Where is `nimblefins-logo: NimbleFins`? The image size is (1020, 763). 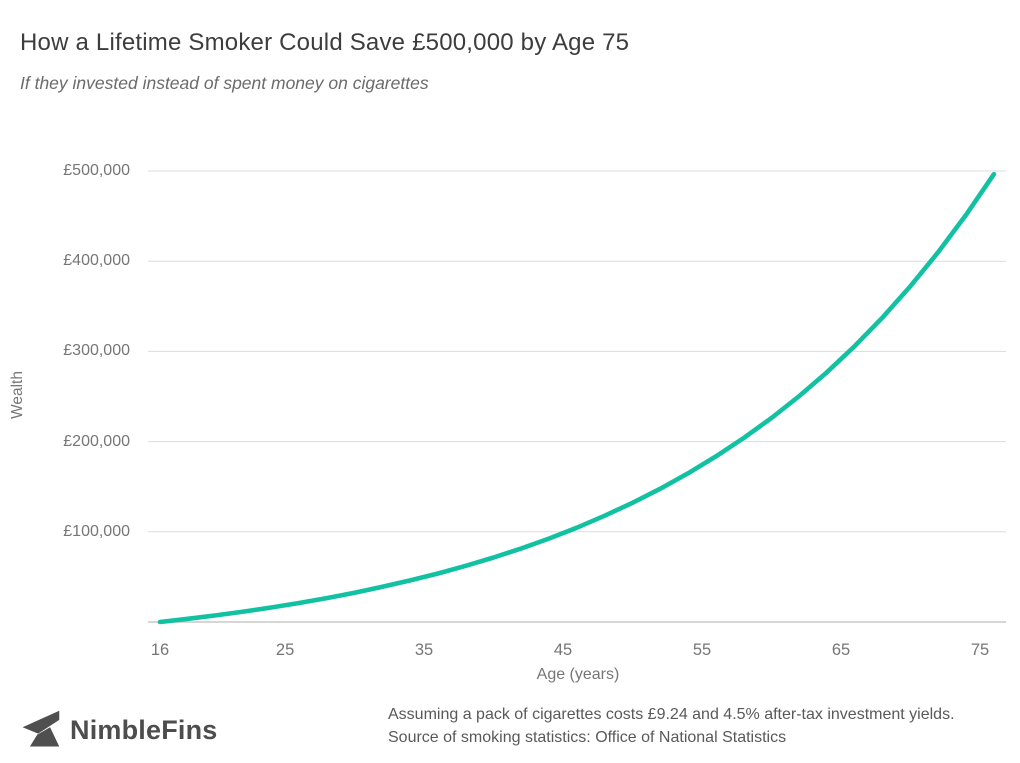 nimblefins-logo: NimbleFins is located at coordinates (118, 730).